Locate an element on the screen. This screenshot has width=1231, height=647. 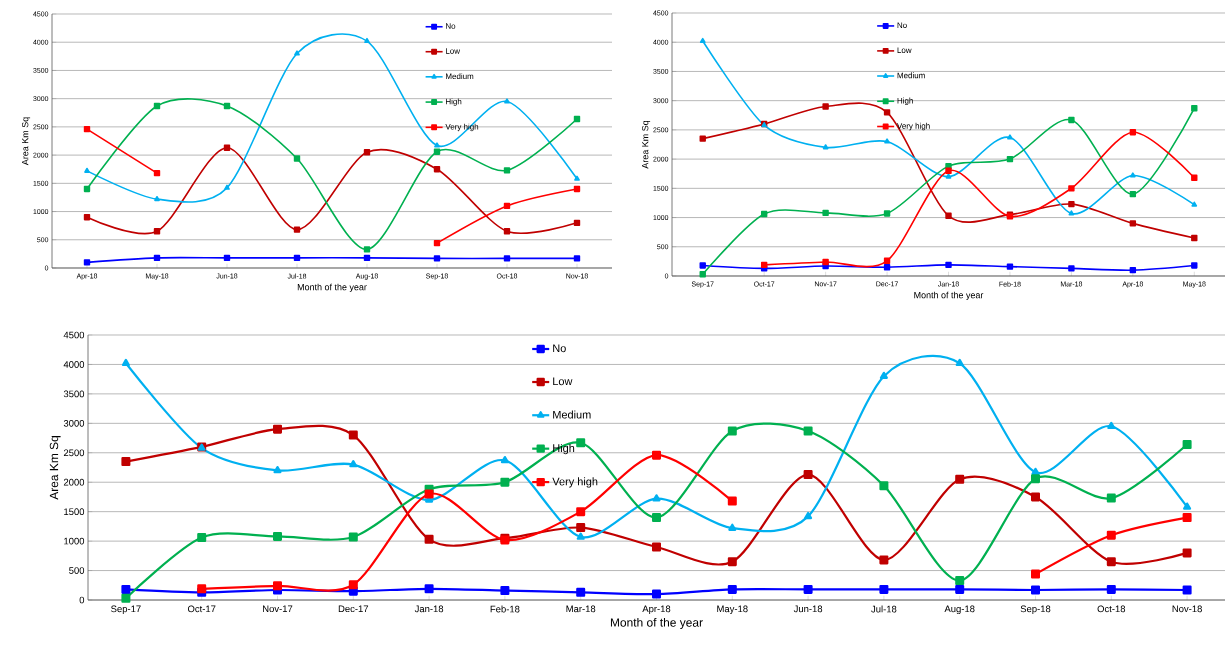
legend-label: Low is located at coordinates (563, 381).